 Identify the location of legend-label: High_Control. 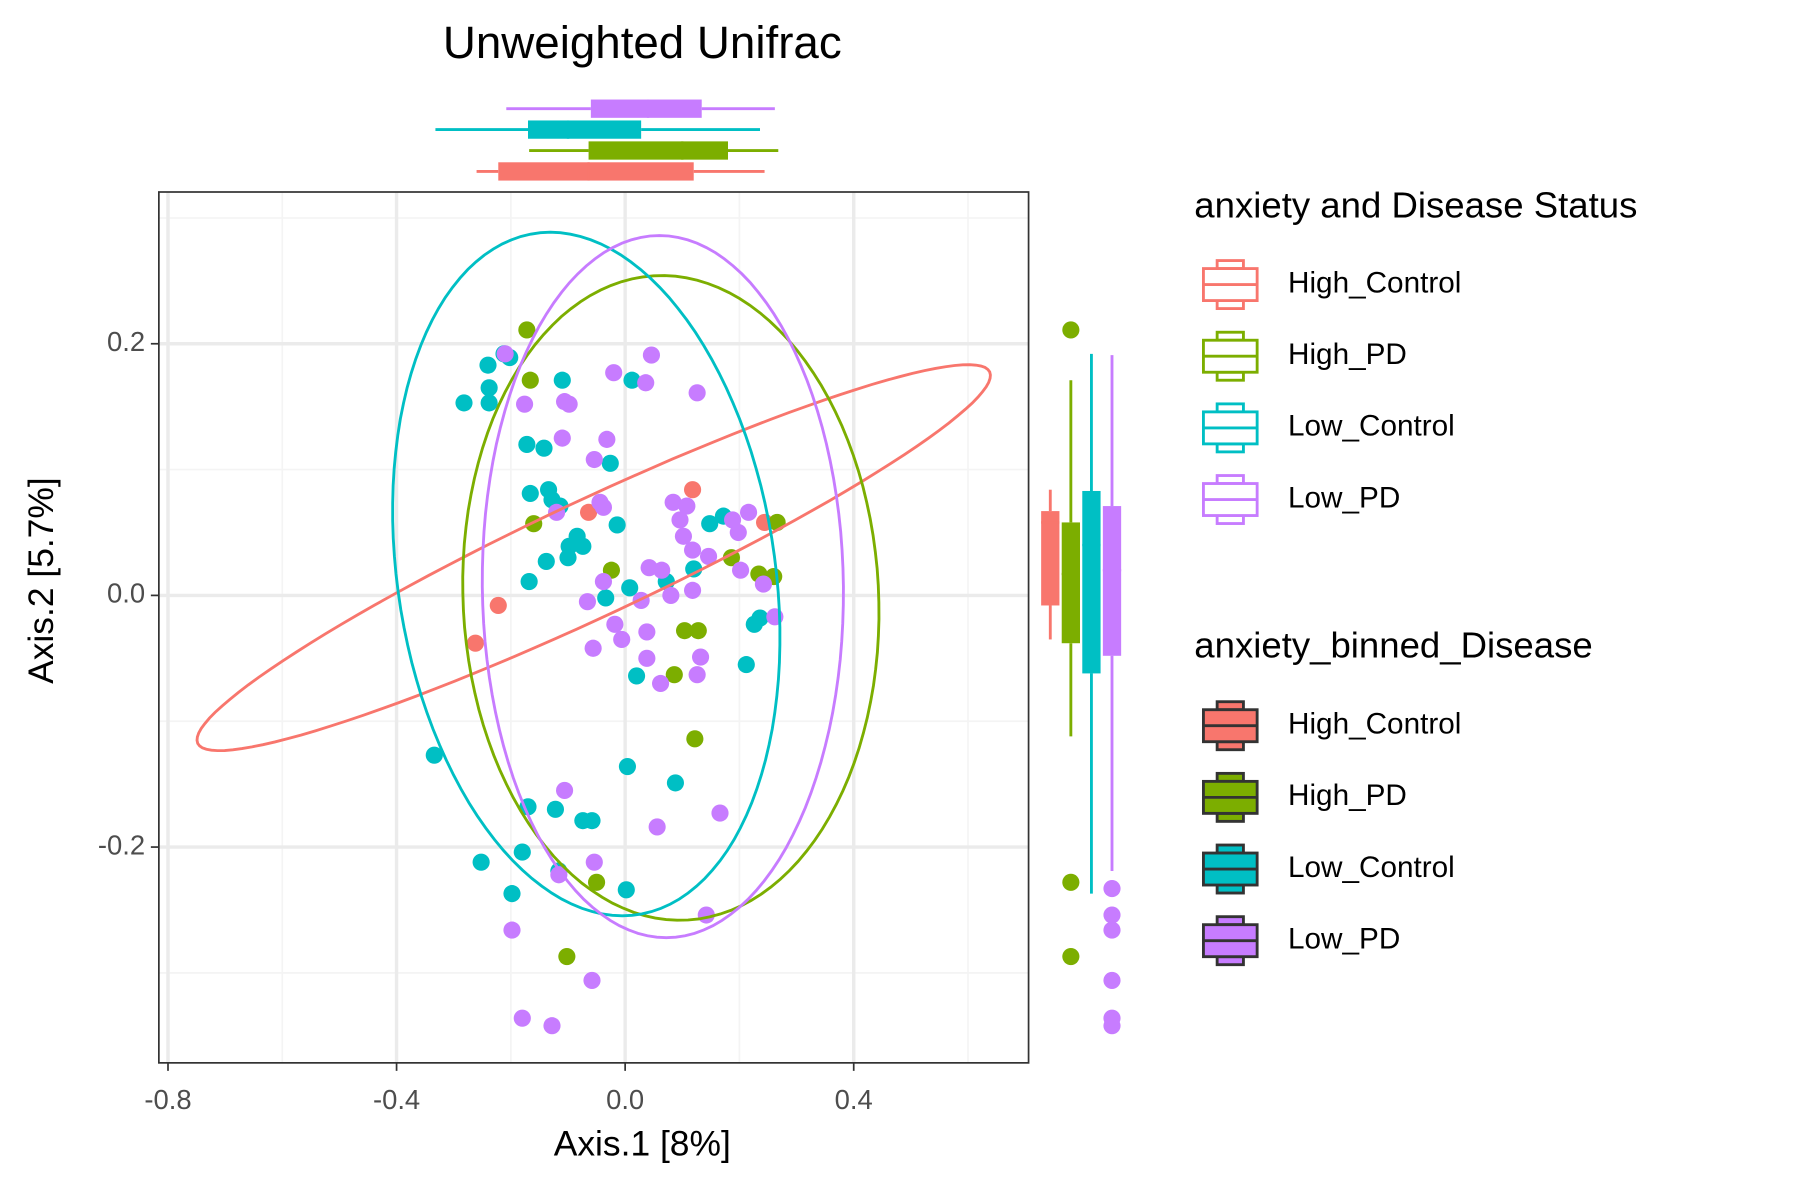
(1374, 724).